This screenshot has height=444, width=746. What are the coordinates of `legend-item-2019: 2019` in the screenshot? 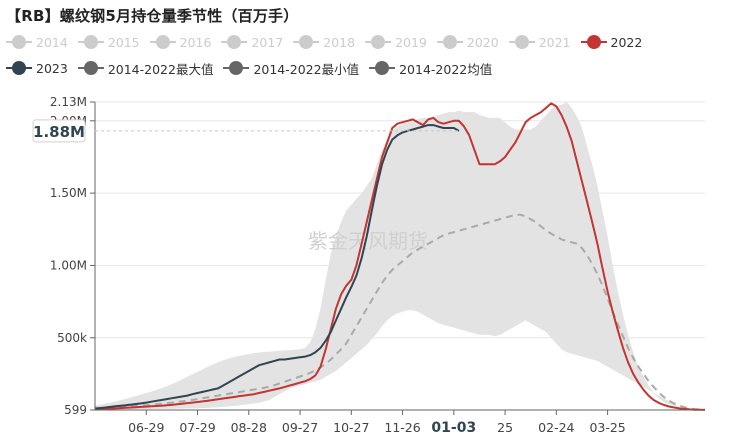 It's located at (396, 42).